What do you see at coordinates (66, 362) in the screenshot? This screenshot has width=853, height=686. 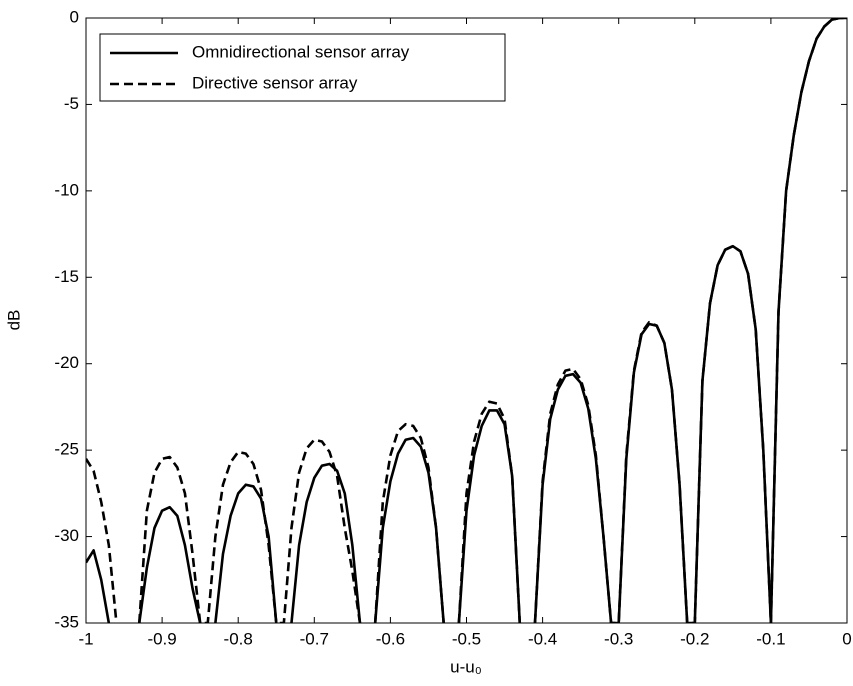 I see `y-tick-label: -20` at bounding box center [66, 362].